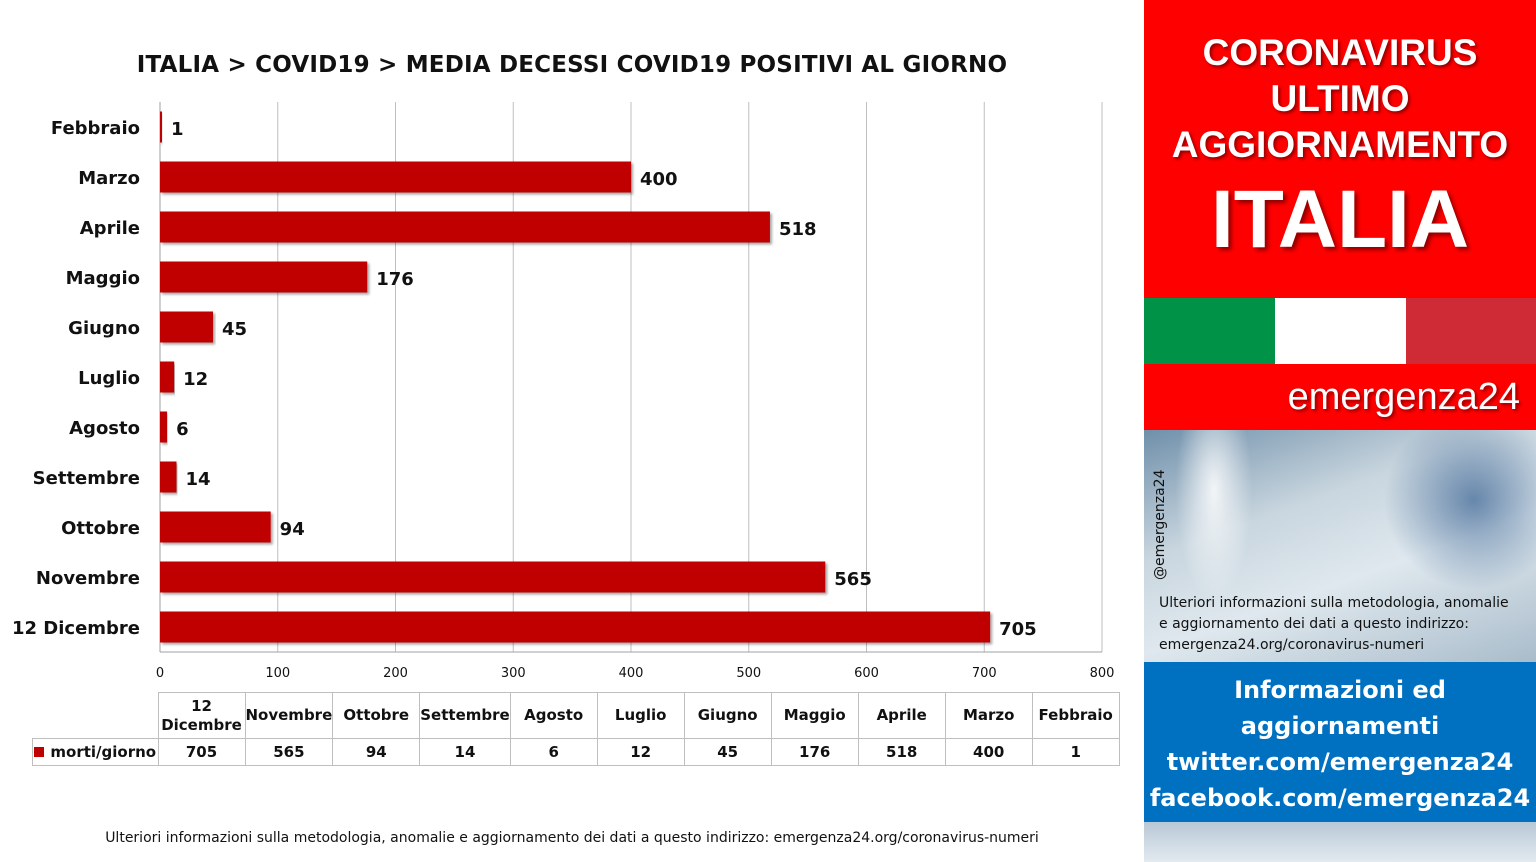  What do you see at coordinates (177, 129) in the screenshot?
I see `data-label: 1` at bounding box center [177, 129].